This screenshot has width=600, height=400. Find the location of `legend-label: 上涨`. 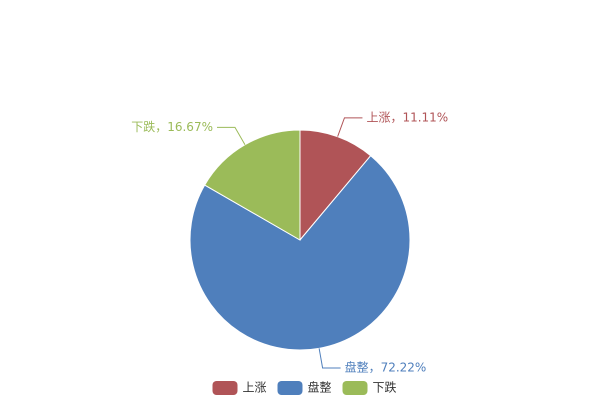

legend-label: 上涨 is located at coordinates (255, 387).